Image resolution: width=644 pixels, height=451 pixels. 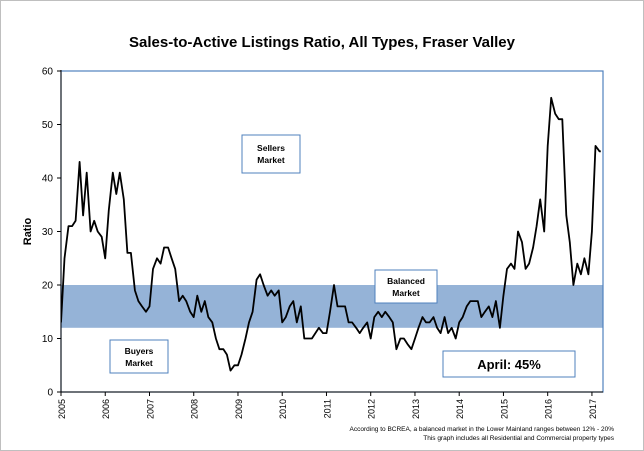 I want to click on buyers-market-box, so click(x=139, y=356).